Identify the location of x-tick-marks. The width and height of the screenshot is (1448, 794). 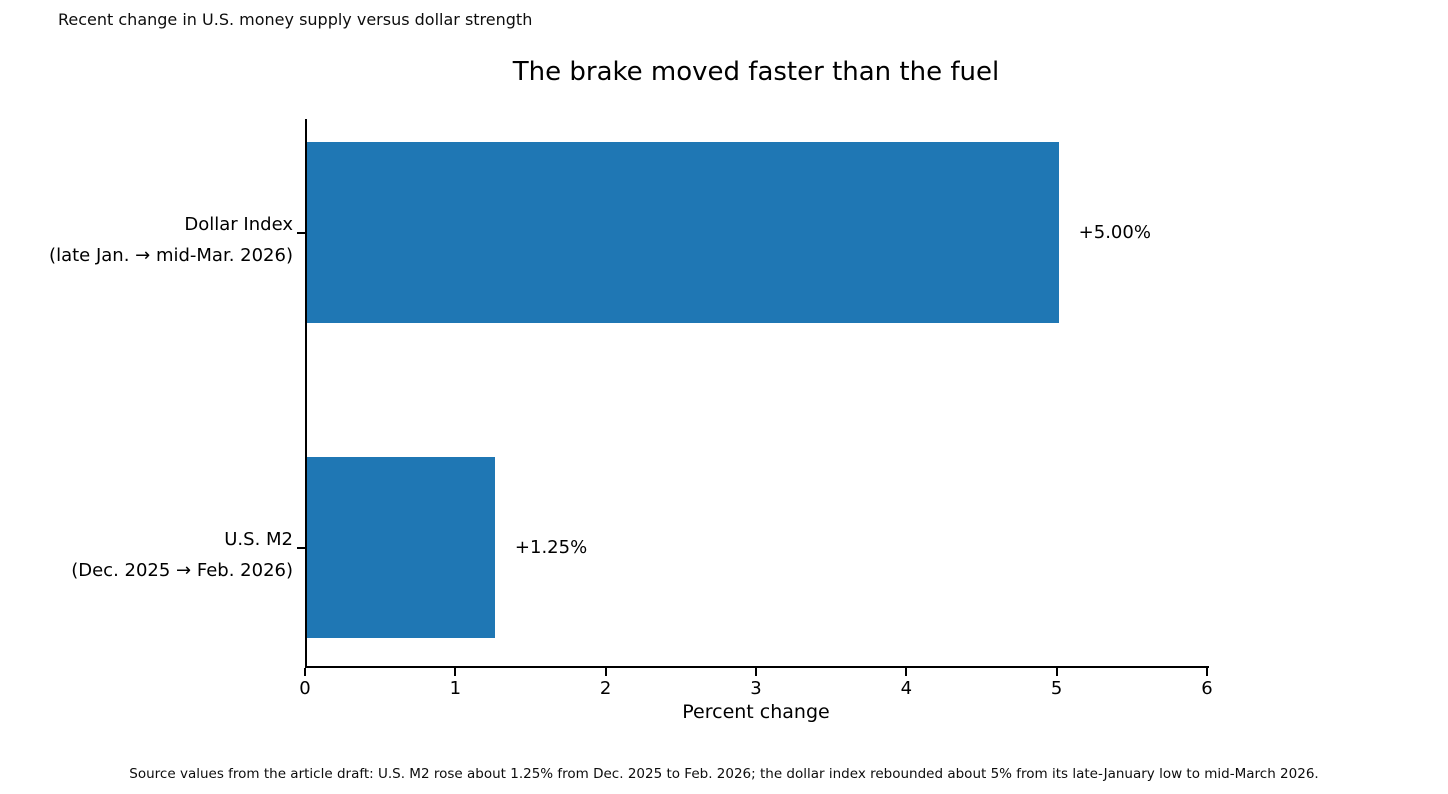
(756, 672).